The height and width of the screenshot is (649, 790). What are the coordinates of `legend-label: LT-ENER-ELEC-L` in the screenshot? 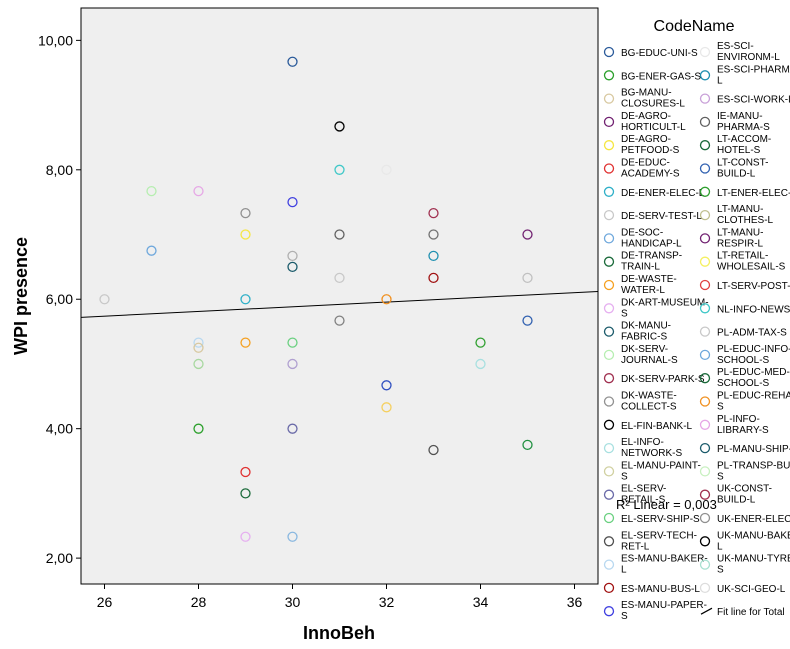 It's located at (753, 193).